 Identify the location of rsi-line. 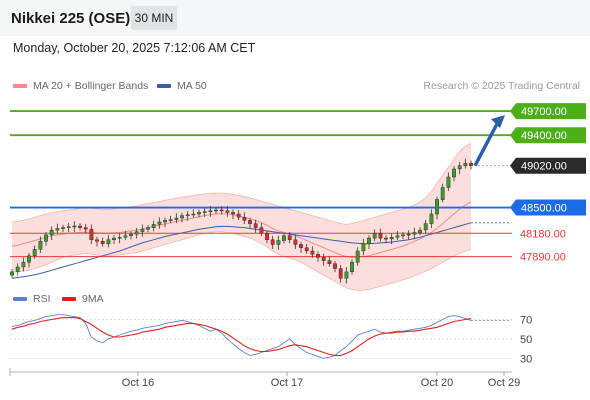
(241, 336).